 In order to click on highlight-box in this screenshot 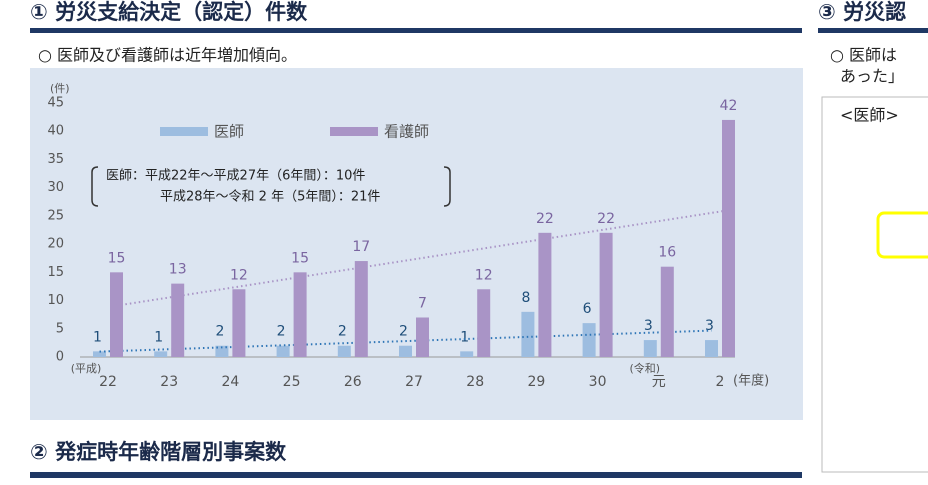, I will do `click(902, 235)`.